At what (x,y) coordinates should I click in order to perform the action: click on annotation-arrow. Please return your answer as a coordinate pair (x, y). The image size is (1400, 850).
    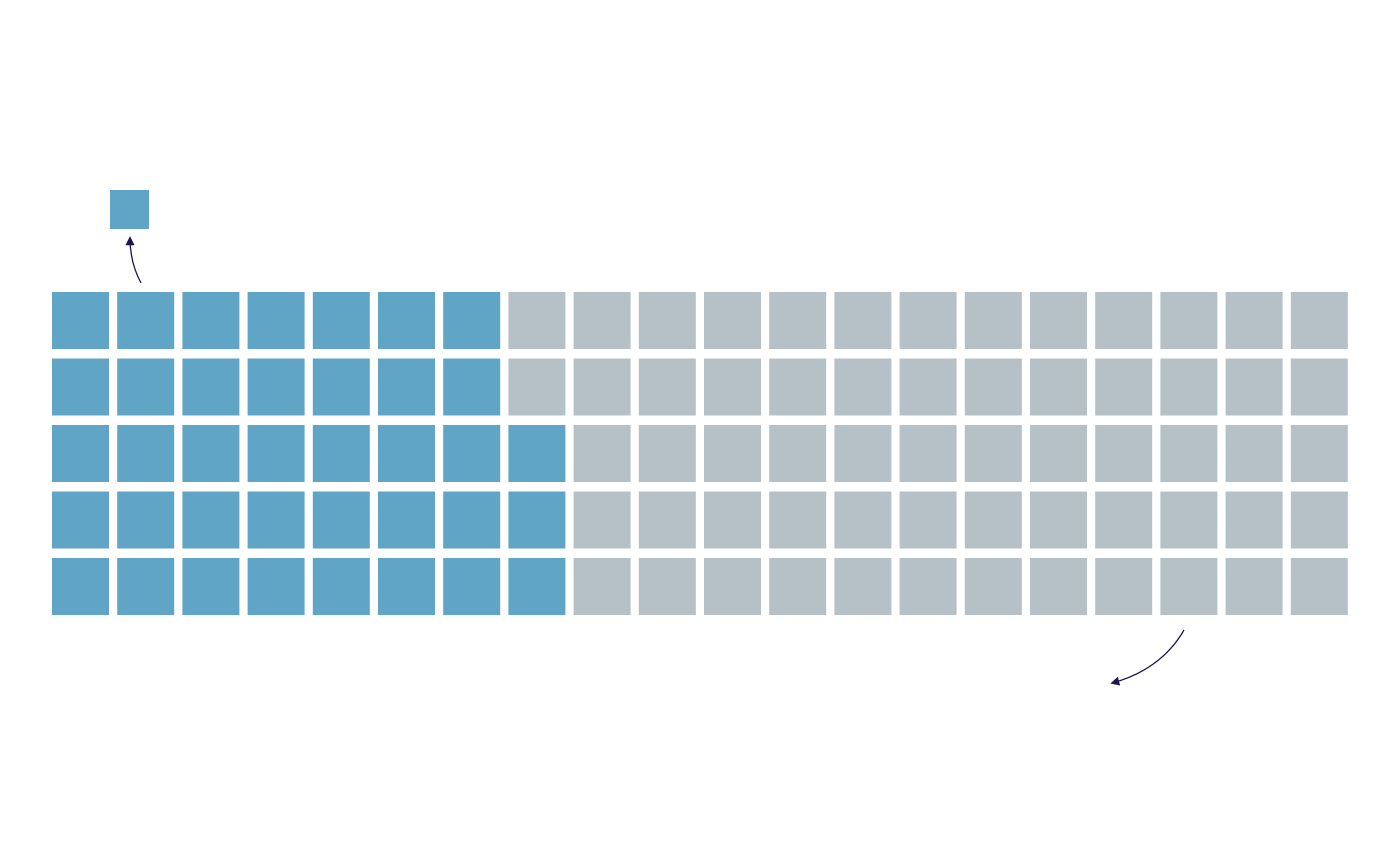
    Looking at the image, I should click on (1147, 657).